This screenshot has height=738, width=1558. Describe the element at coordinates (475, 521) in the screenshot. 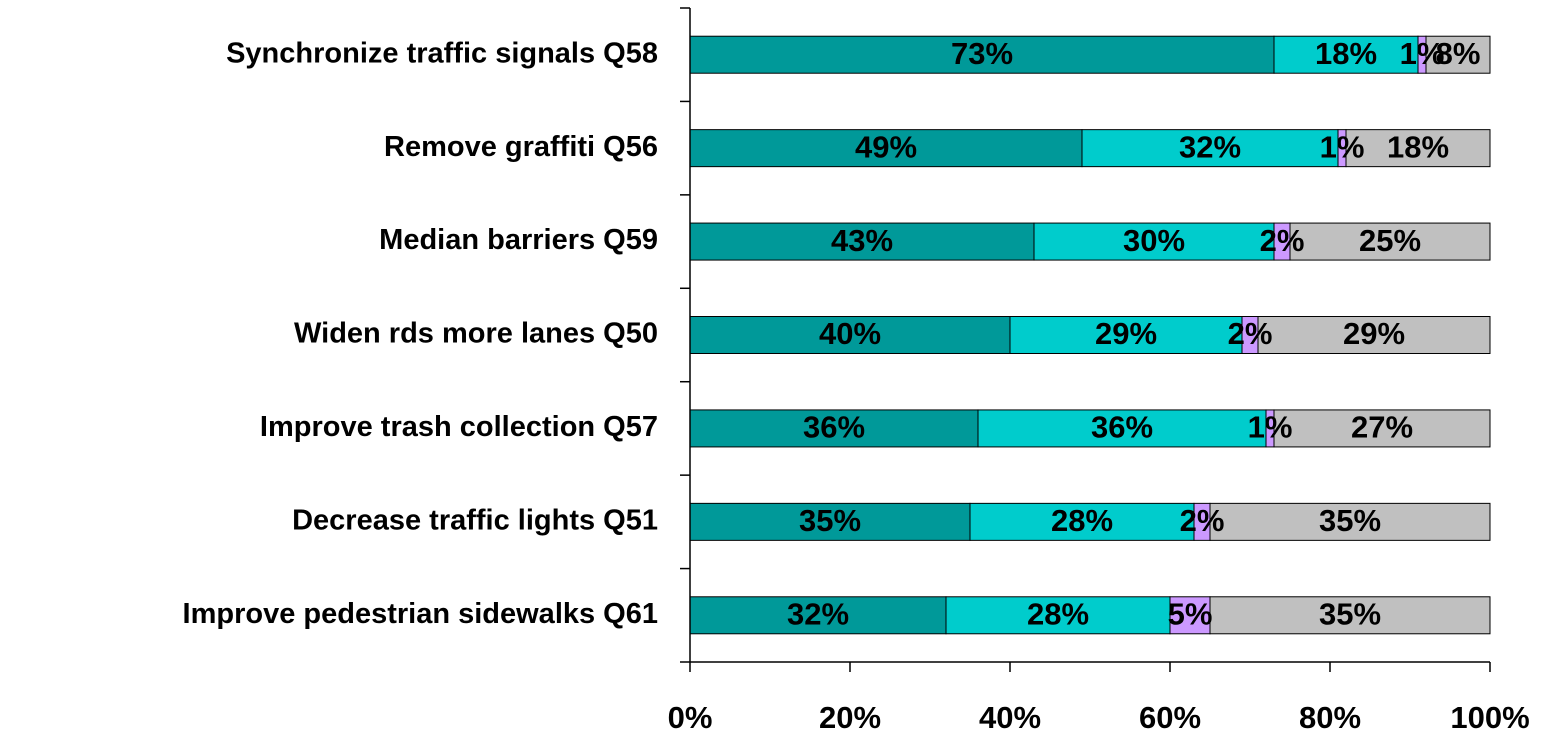

I see `category-label: Decrease traffic lights Q51` at that location.